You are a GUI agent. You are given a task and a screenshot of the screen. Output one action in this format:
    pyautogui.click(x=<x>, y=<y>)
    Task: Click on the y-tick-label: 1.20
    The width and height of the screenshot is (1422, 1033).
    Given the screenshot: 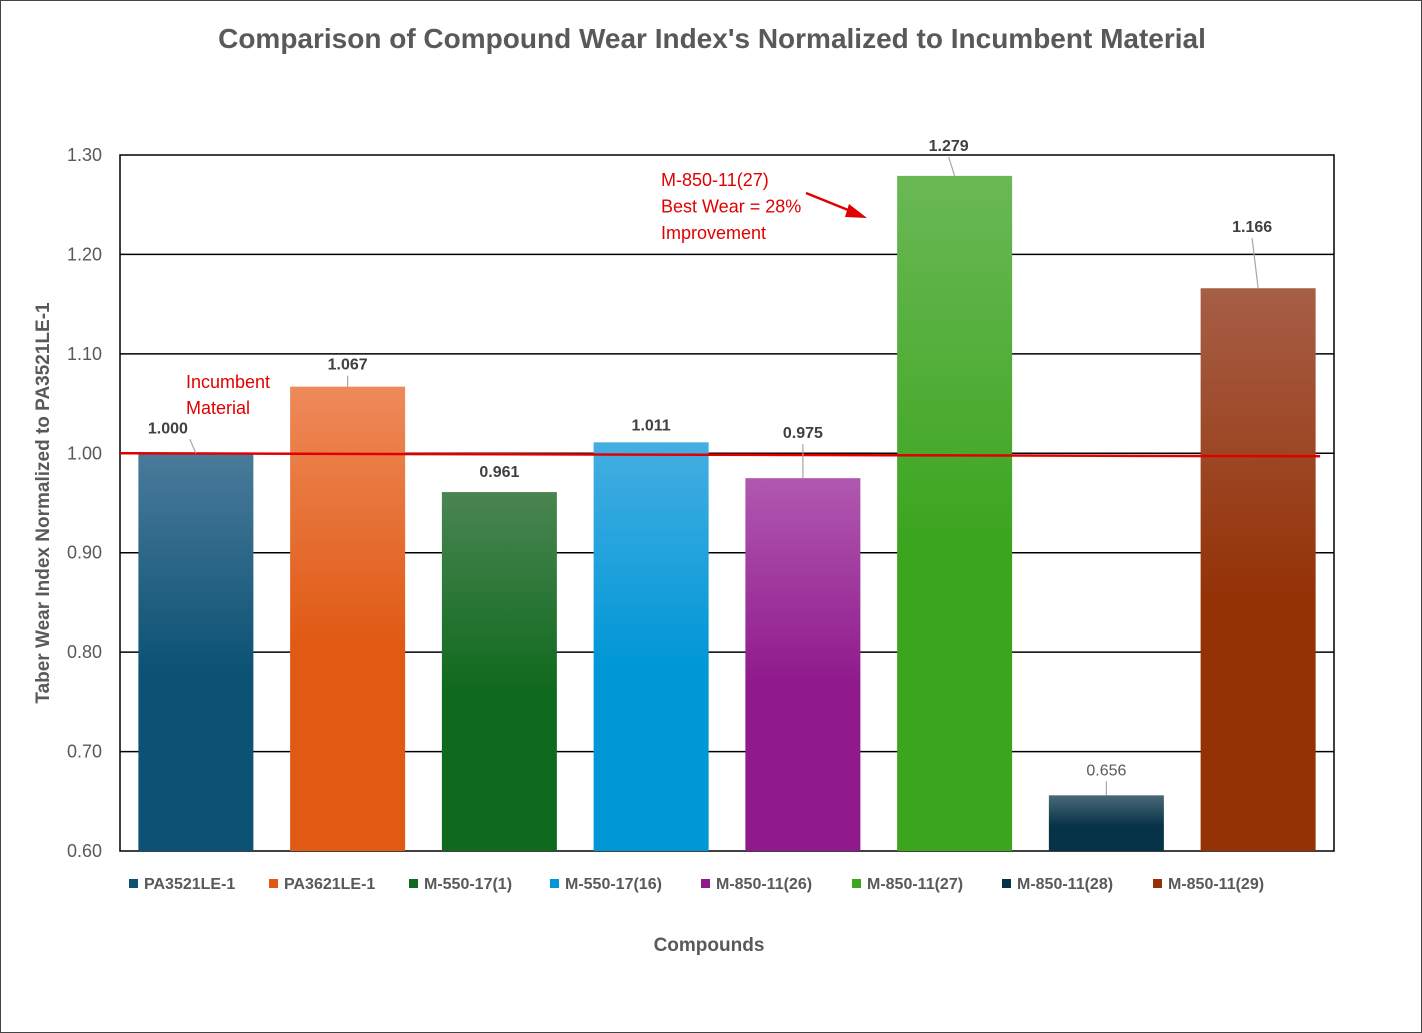 What is the action you would take?
    pyautogui.click(x=84, y=254)
    